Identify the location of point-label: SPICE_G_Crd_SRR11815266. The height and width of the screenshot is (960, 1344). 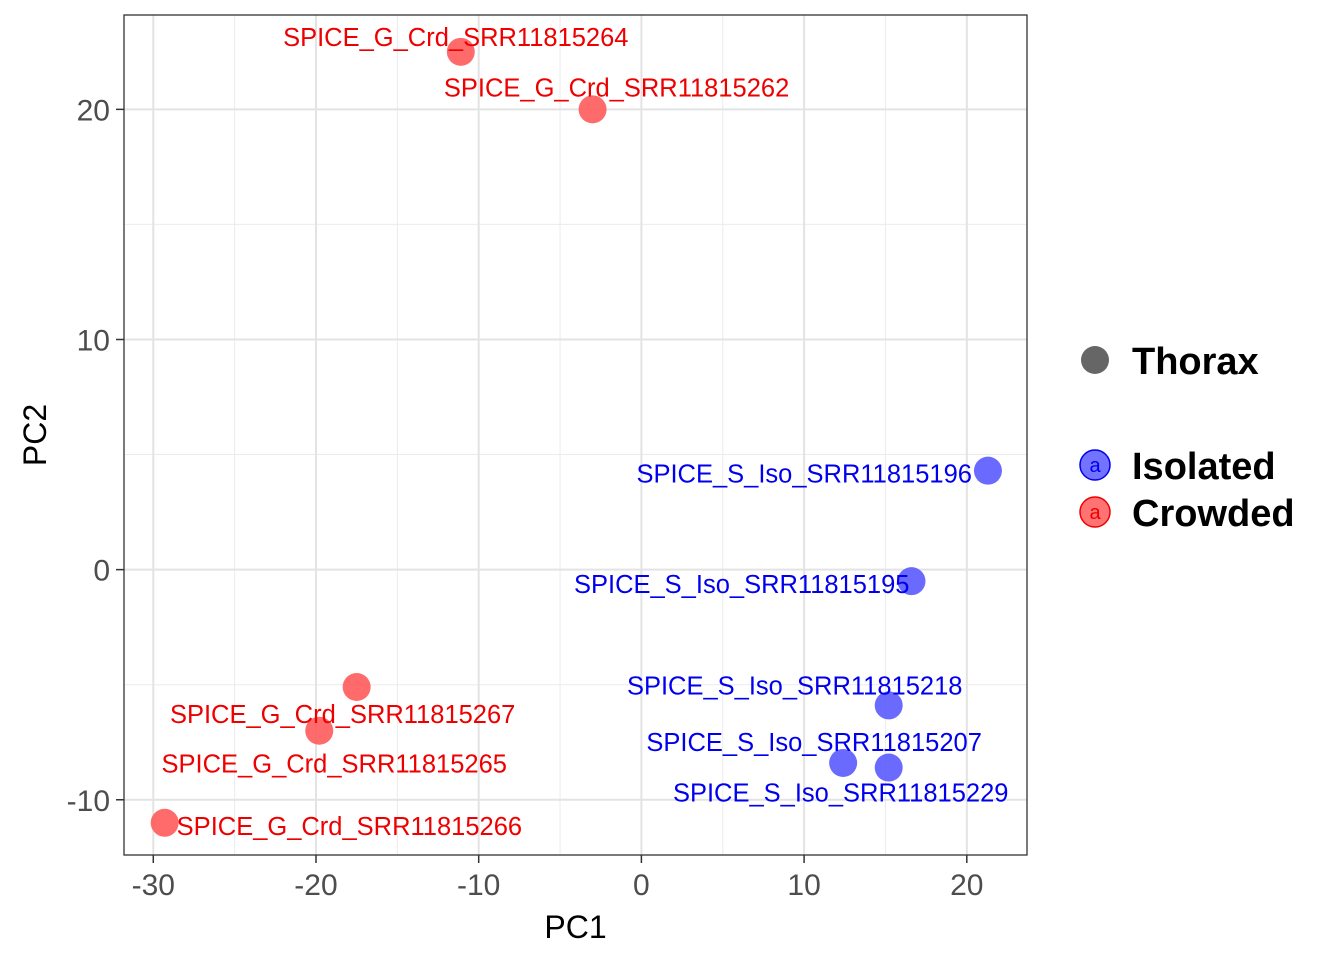
(349, 827).